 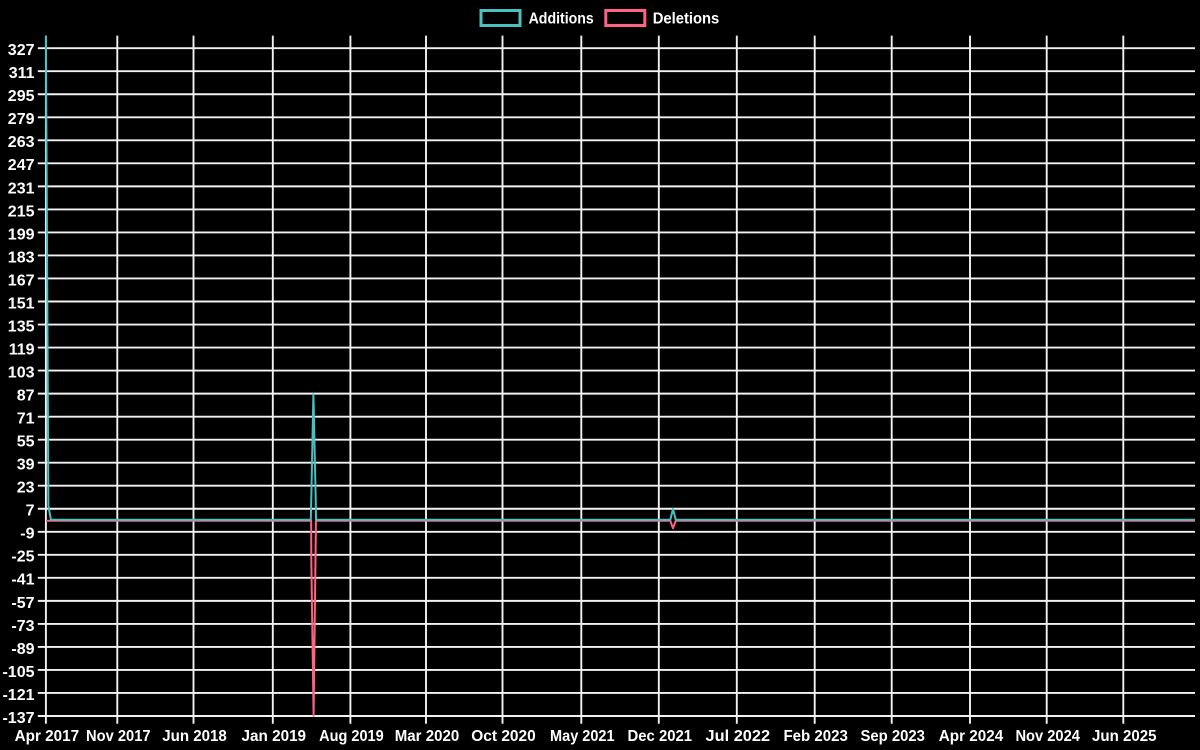 What do you see at coordinates (26, 396) in the screenshot?
I see `svg-text: 87` at bounding box center [26, 396].